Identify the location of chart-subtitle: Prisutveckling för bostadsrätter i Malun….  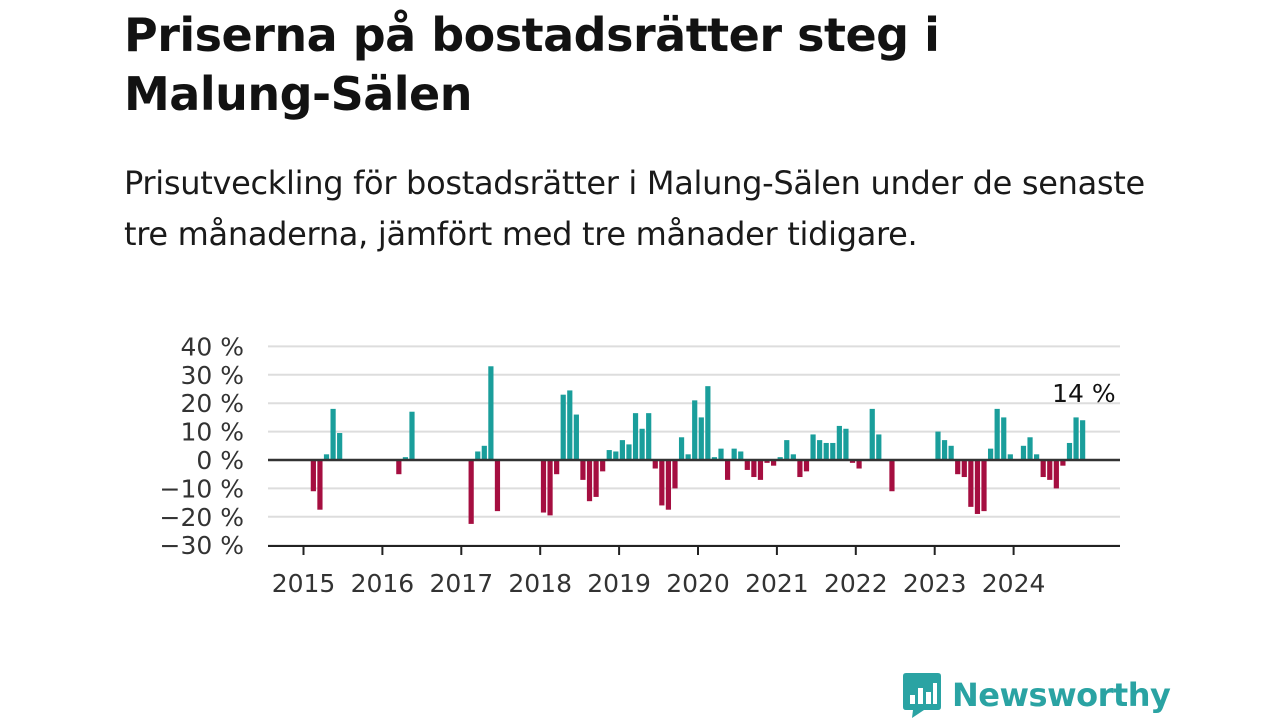
(634, 208).